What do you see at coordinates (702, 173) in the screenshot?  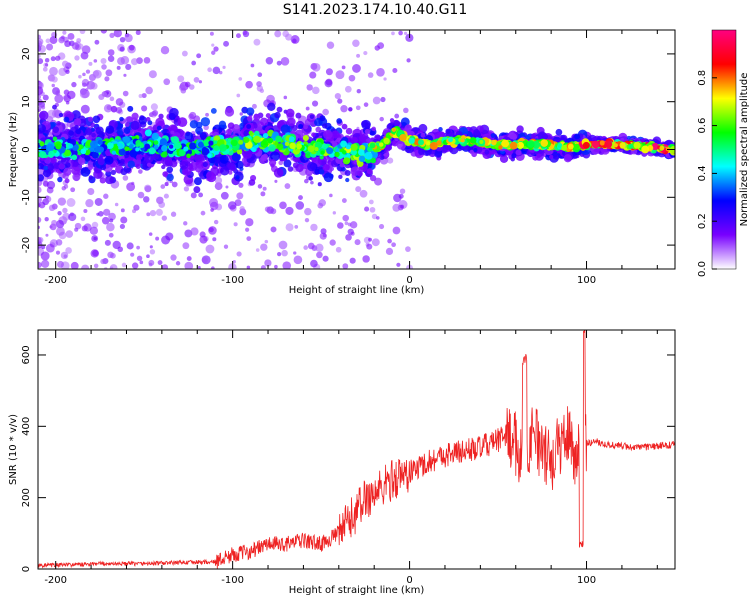 I see `colorbar-tick-label: 0.4` at bounding box center [702, 173].